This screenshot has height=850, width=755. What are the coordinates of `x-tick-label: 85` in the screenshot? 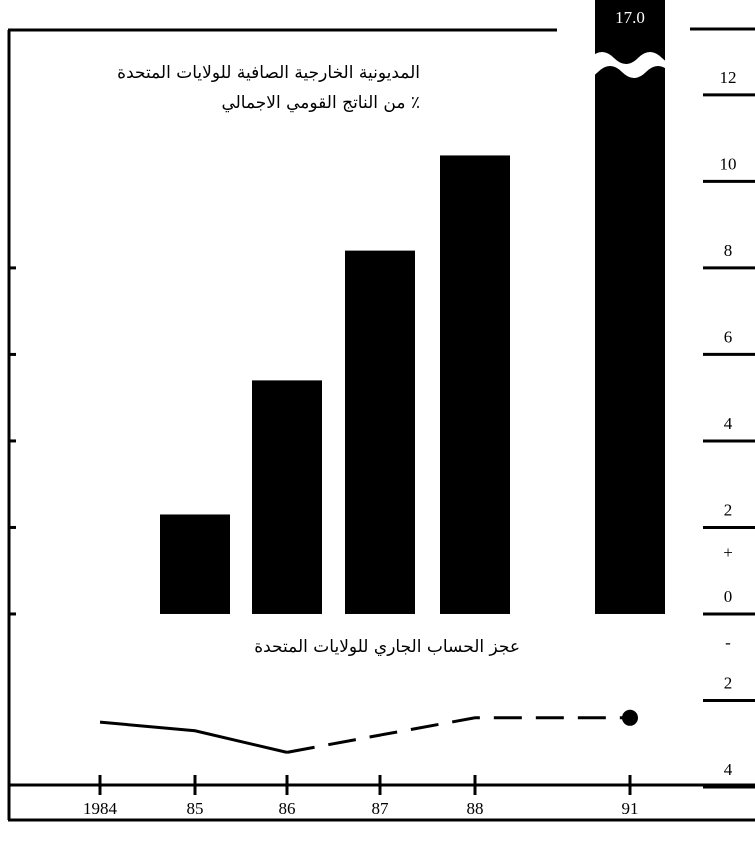 It's located at (195, 808).